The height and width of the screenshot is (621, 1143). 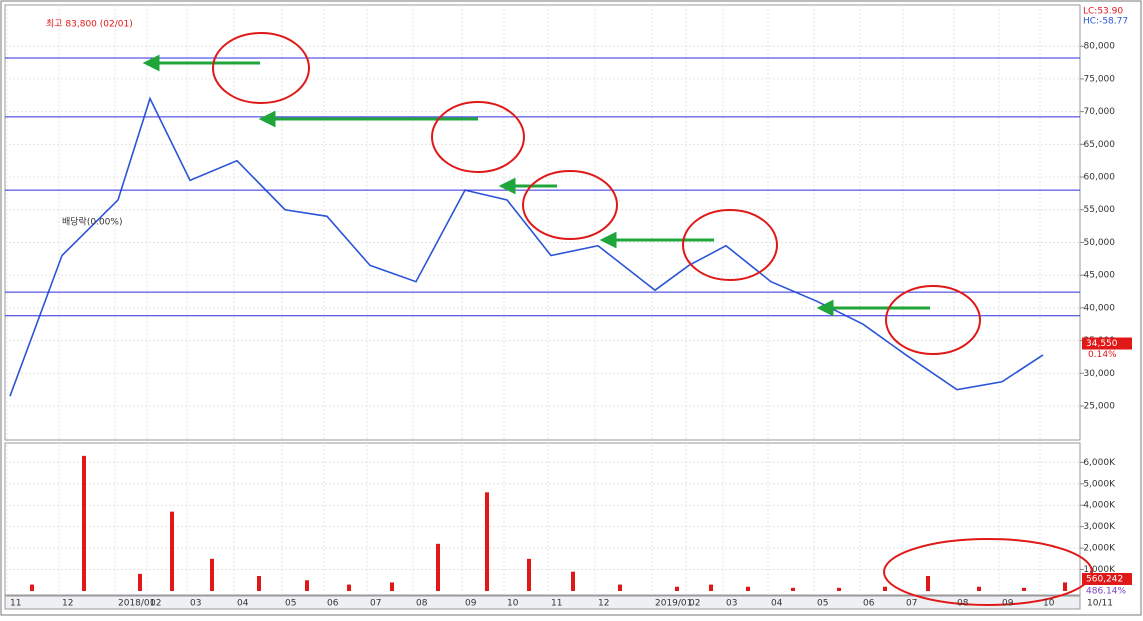 I want to click on dividend-annotation: 배당락(0.00%), so click(x=92, y=222).